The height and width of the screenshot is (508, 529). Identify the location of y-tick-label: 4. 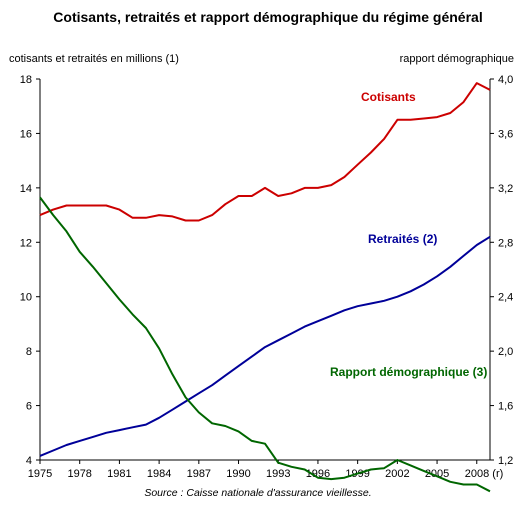
(29, 461).